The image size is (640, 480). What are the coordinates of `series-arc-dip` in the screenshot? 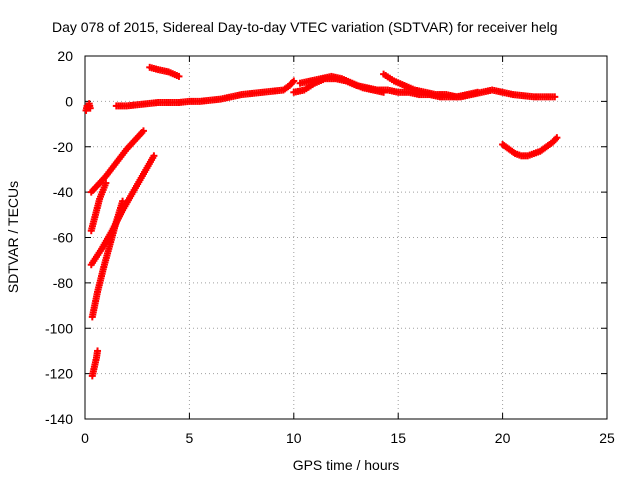 It's located at (530, 147).